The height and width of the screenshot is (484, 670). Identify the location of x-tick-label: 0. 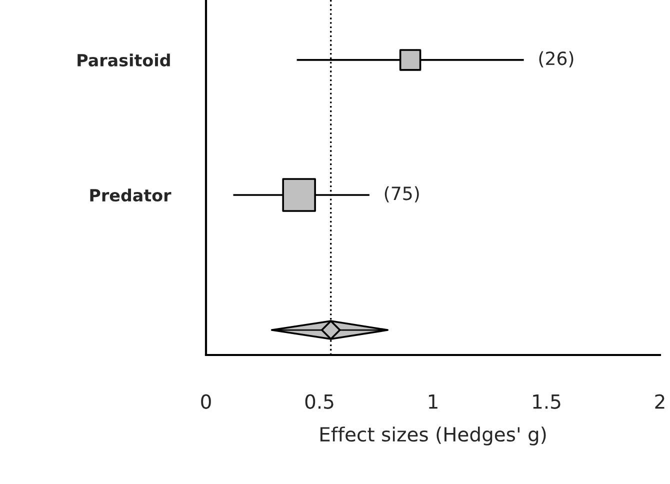
(206, 401).